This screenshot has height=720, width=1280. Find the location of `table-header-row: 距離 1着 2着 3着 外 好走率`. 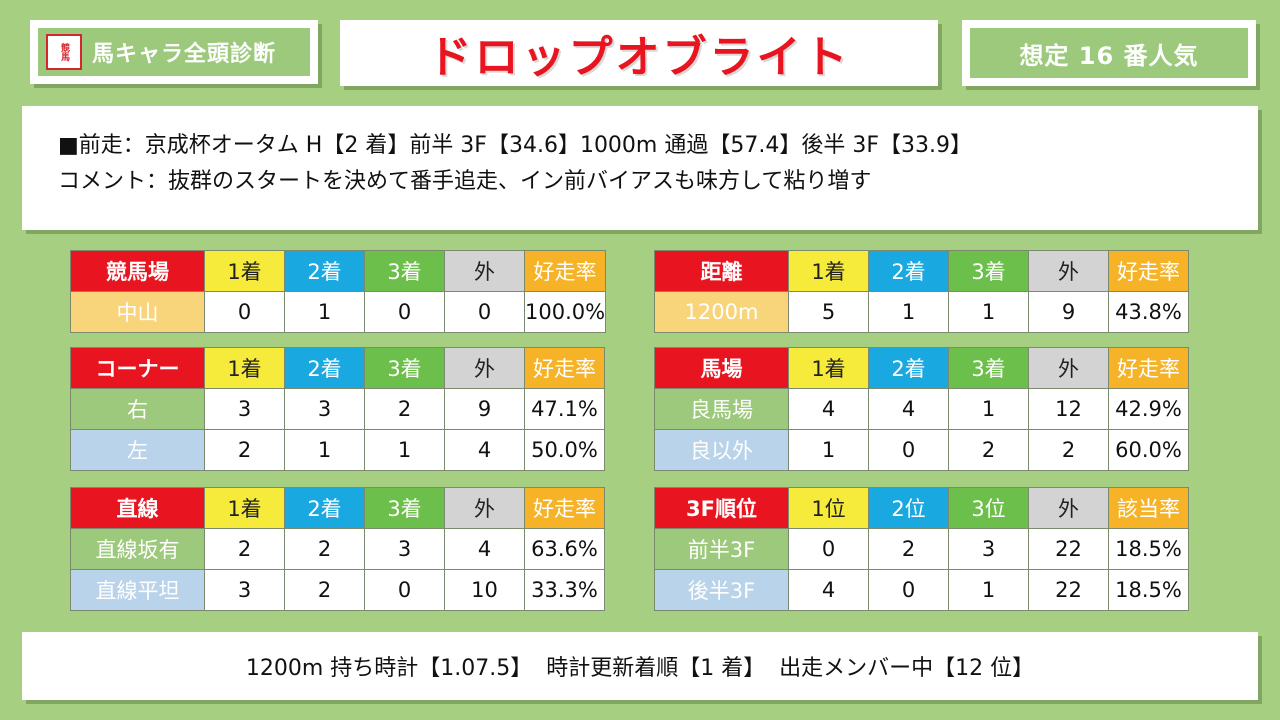

table-header-row: 距離 1着 2着 3着 外 好走率 is located at coordinates (921, 271).